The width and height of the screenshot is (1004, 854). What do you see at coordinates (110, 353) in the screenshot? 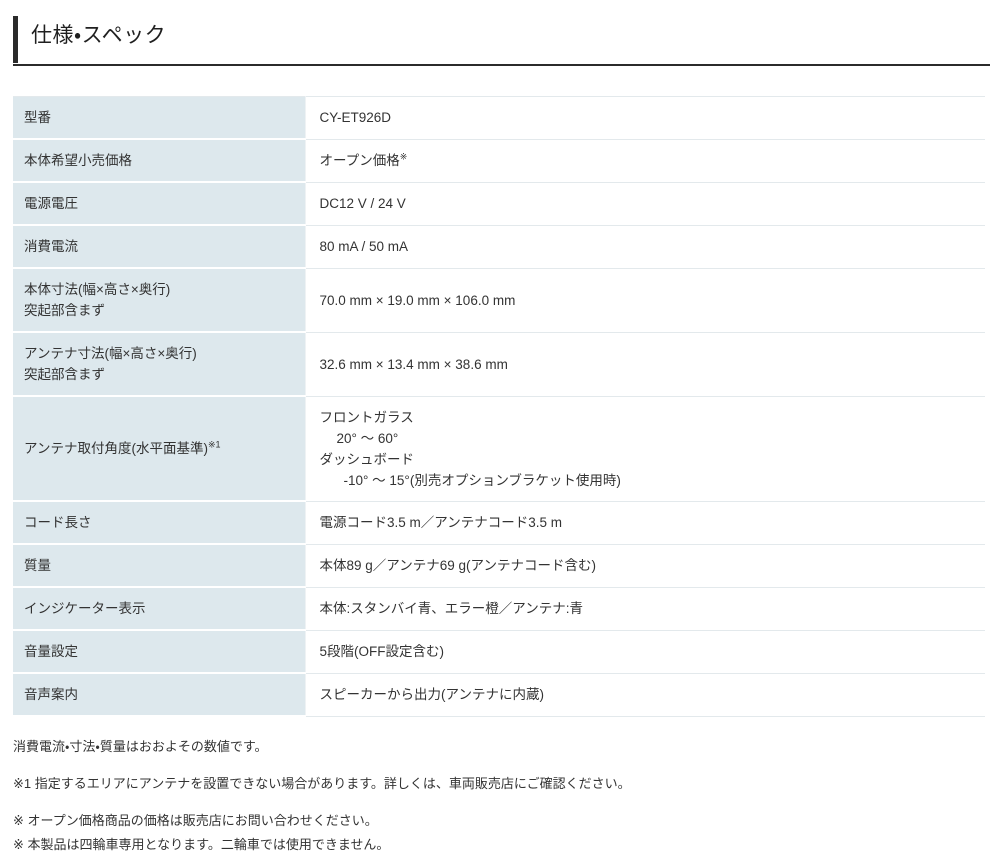
I see `spec-label-text: アンテナ寸法(幅×高さ×奥行)` at bounding box center [110, 353].